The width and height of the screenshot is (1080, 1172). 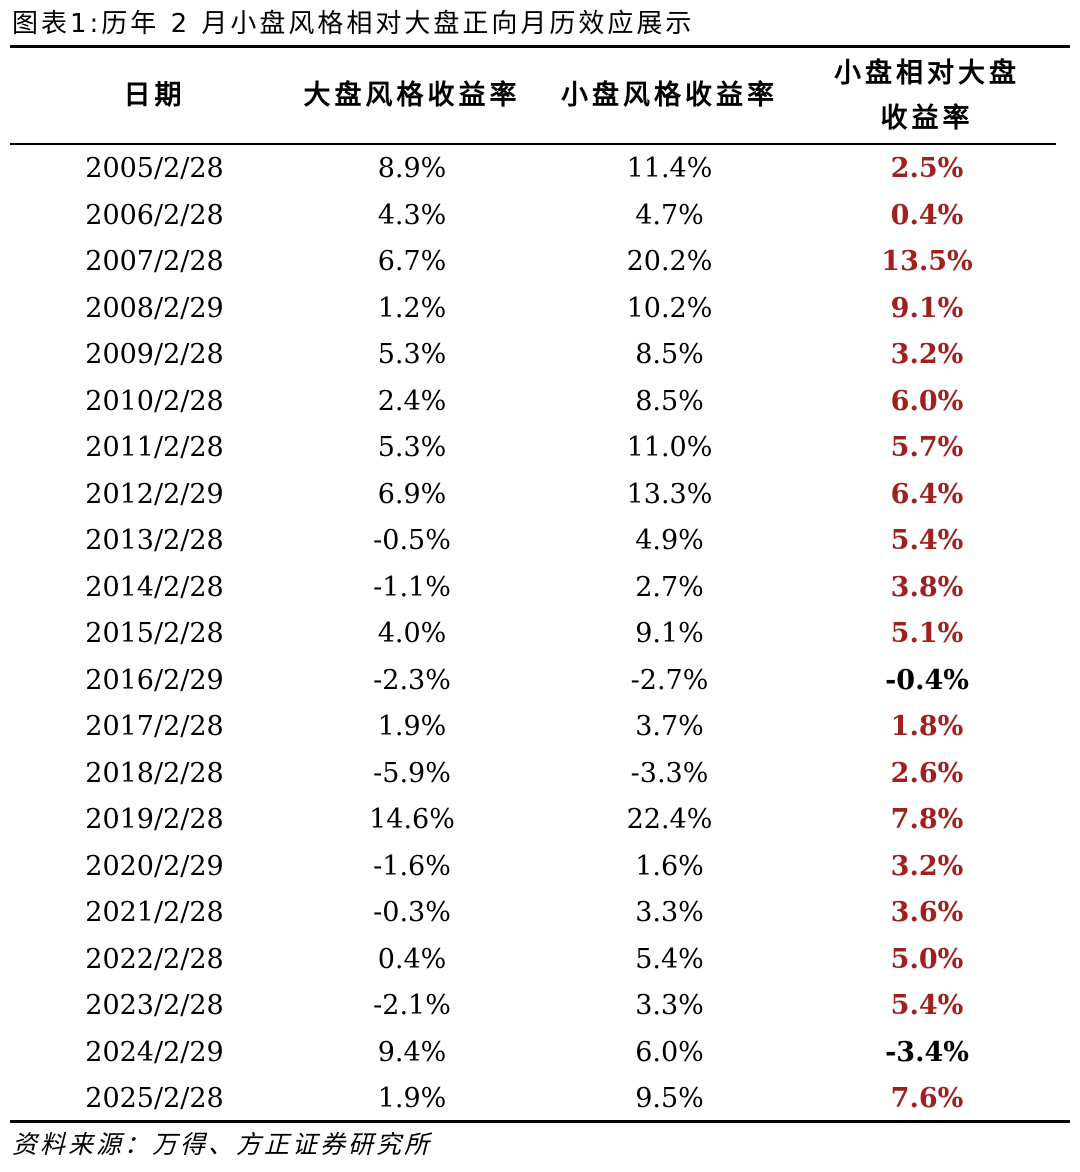 What do you see at coordinates (533, 144) in the screenshot?
I see `header-rule` at bounding box center [533, 144].